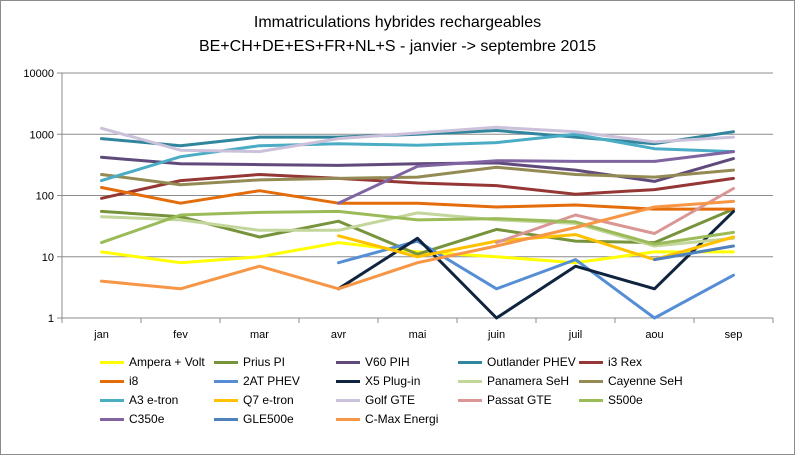  I want to click on legend-label: Prius PI, so click(264, 362).